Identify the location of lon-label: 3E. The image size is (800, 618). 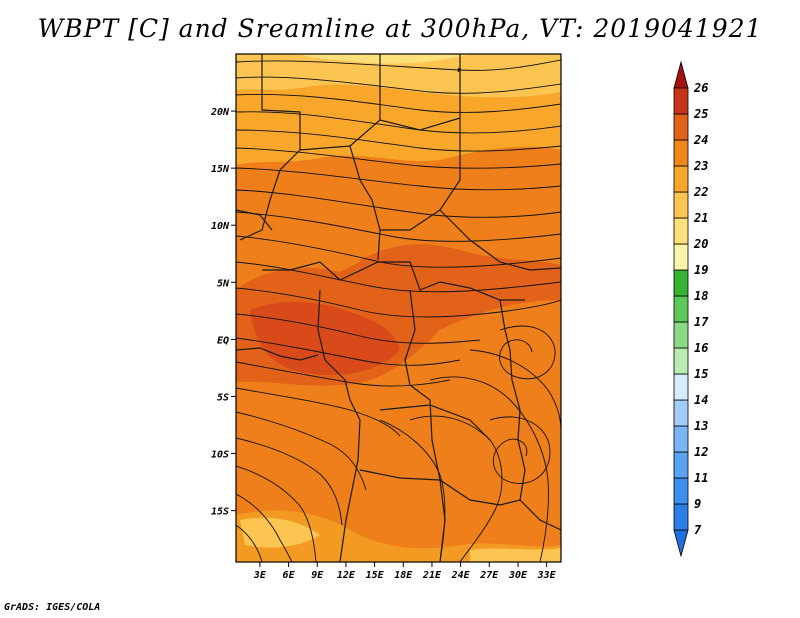
(260, 575).